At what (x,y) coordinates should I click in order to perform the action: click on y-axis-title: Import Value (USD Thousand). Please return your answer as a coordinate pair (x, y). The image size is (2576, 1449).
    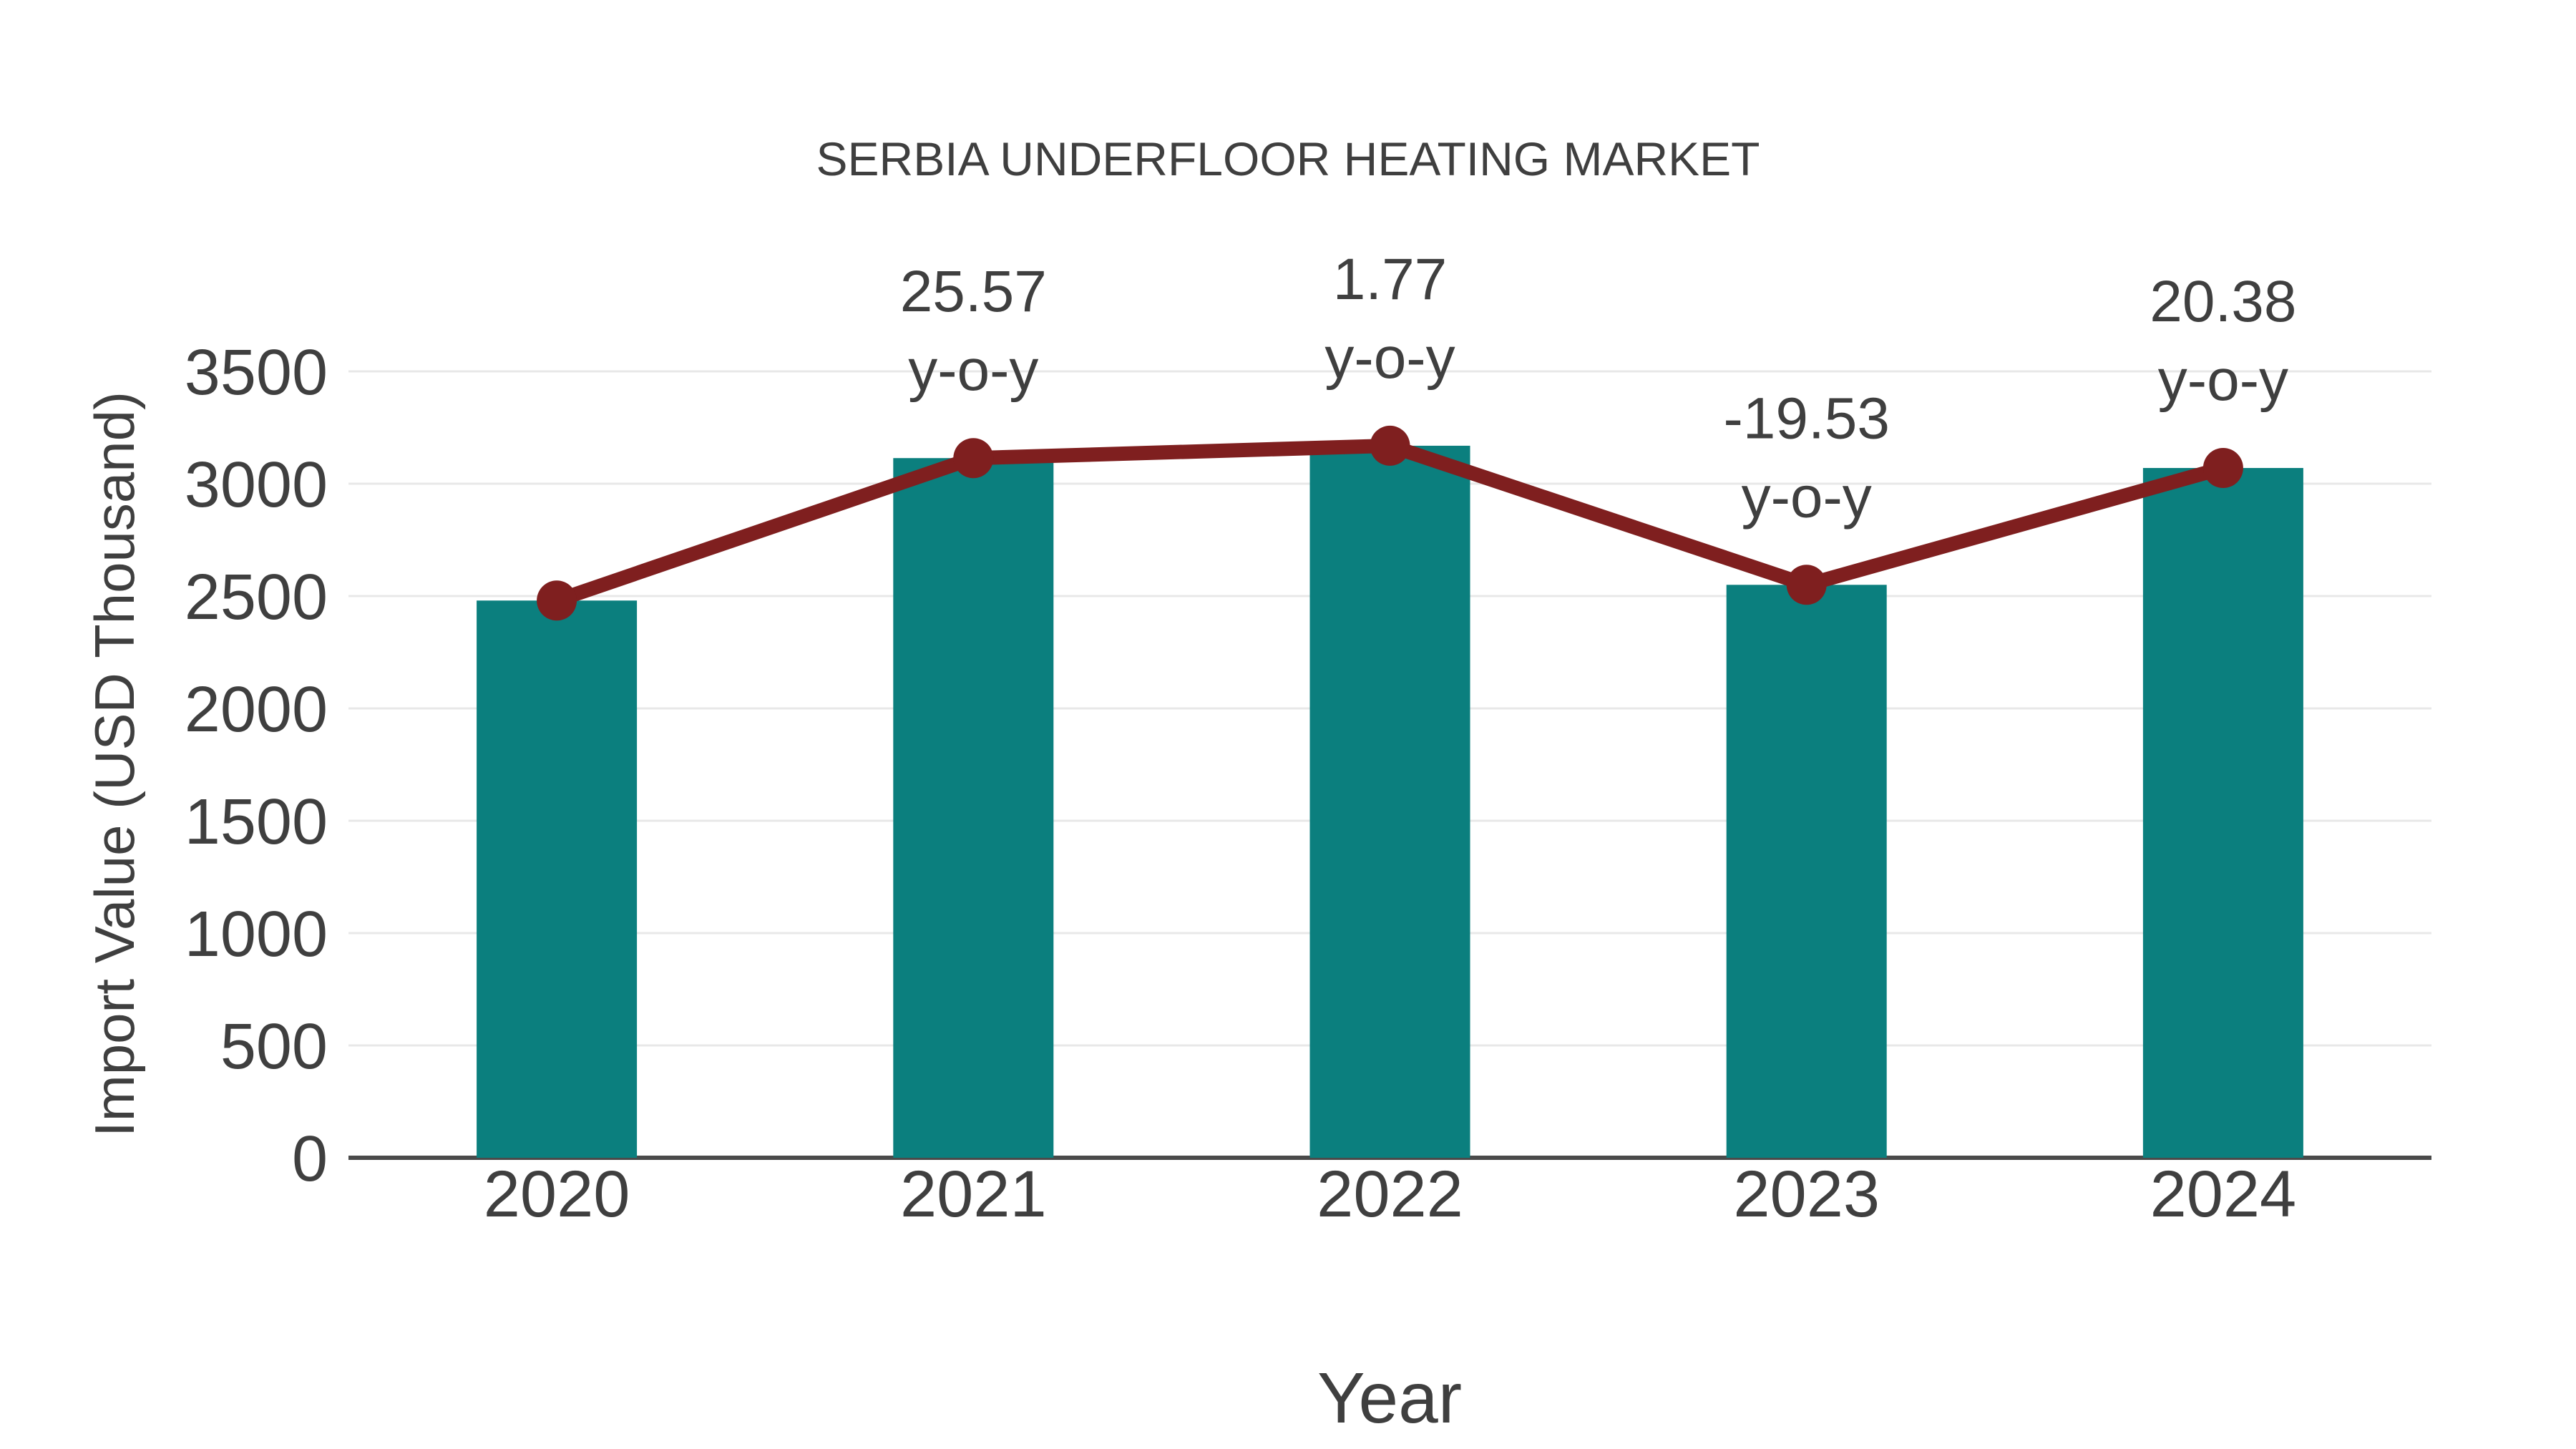
    Looking at the image, I should click on (114, 764).